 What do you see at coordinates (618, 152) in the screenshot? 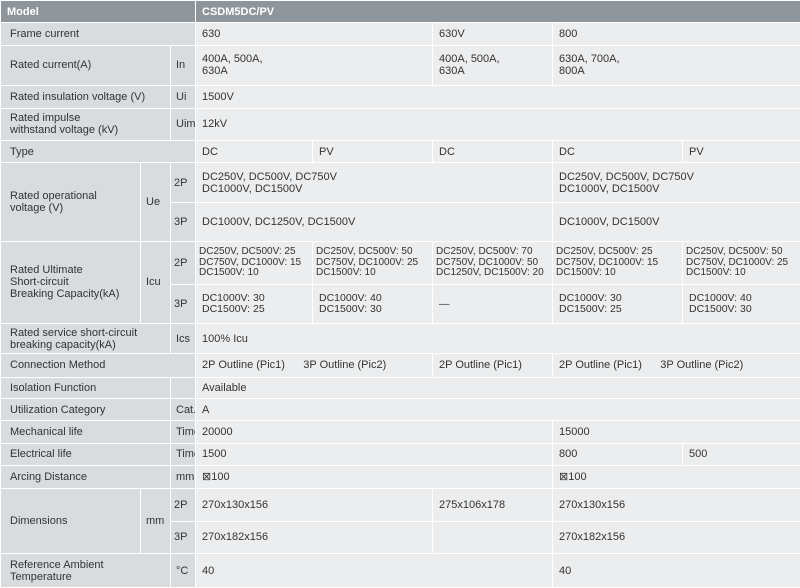
I see `type-value-4: DC` at bounding box center [618, 152].